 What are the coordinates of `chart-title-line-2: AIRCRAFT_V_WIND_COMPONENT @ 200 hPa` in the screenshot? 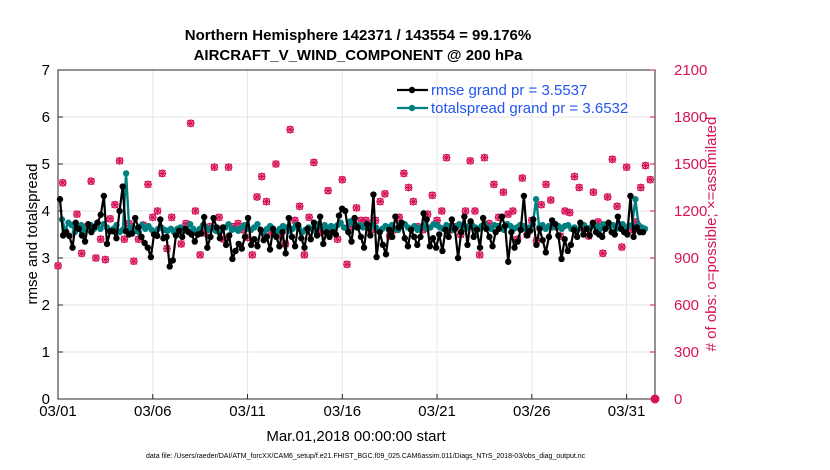 It's located at (359, 55).